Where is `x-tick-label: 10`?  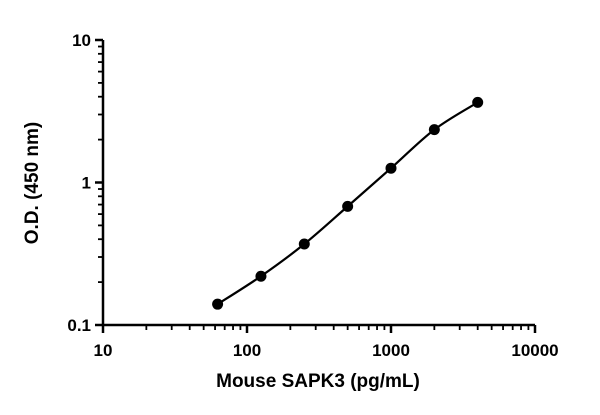 x-tick-label: 10 is located at coordinates (103, 350).